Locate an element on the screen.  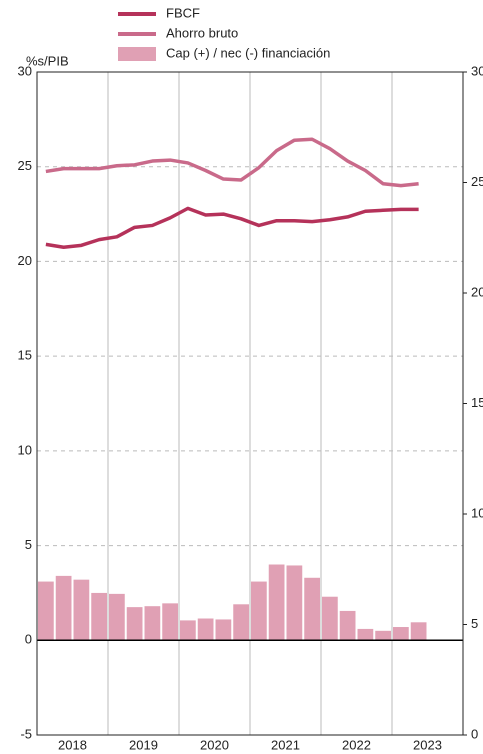
x-tick-label: 2020 is located at coordinates (214, 744).